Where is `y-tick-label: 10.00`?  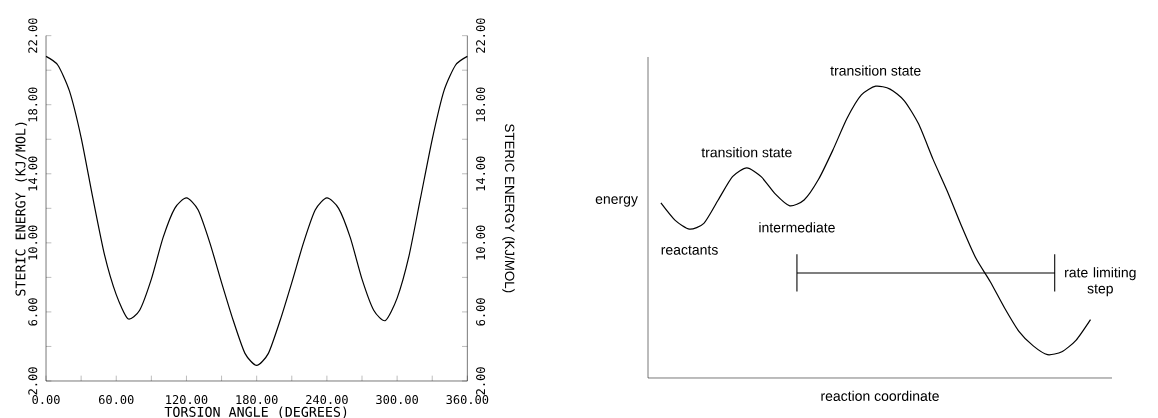
y-tick-label: 10.00 is located at coordinates (33, 242).